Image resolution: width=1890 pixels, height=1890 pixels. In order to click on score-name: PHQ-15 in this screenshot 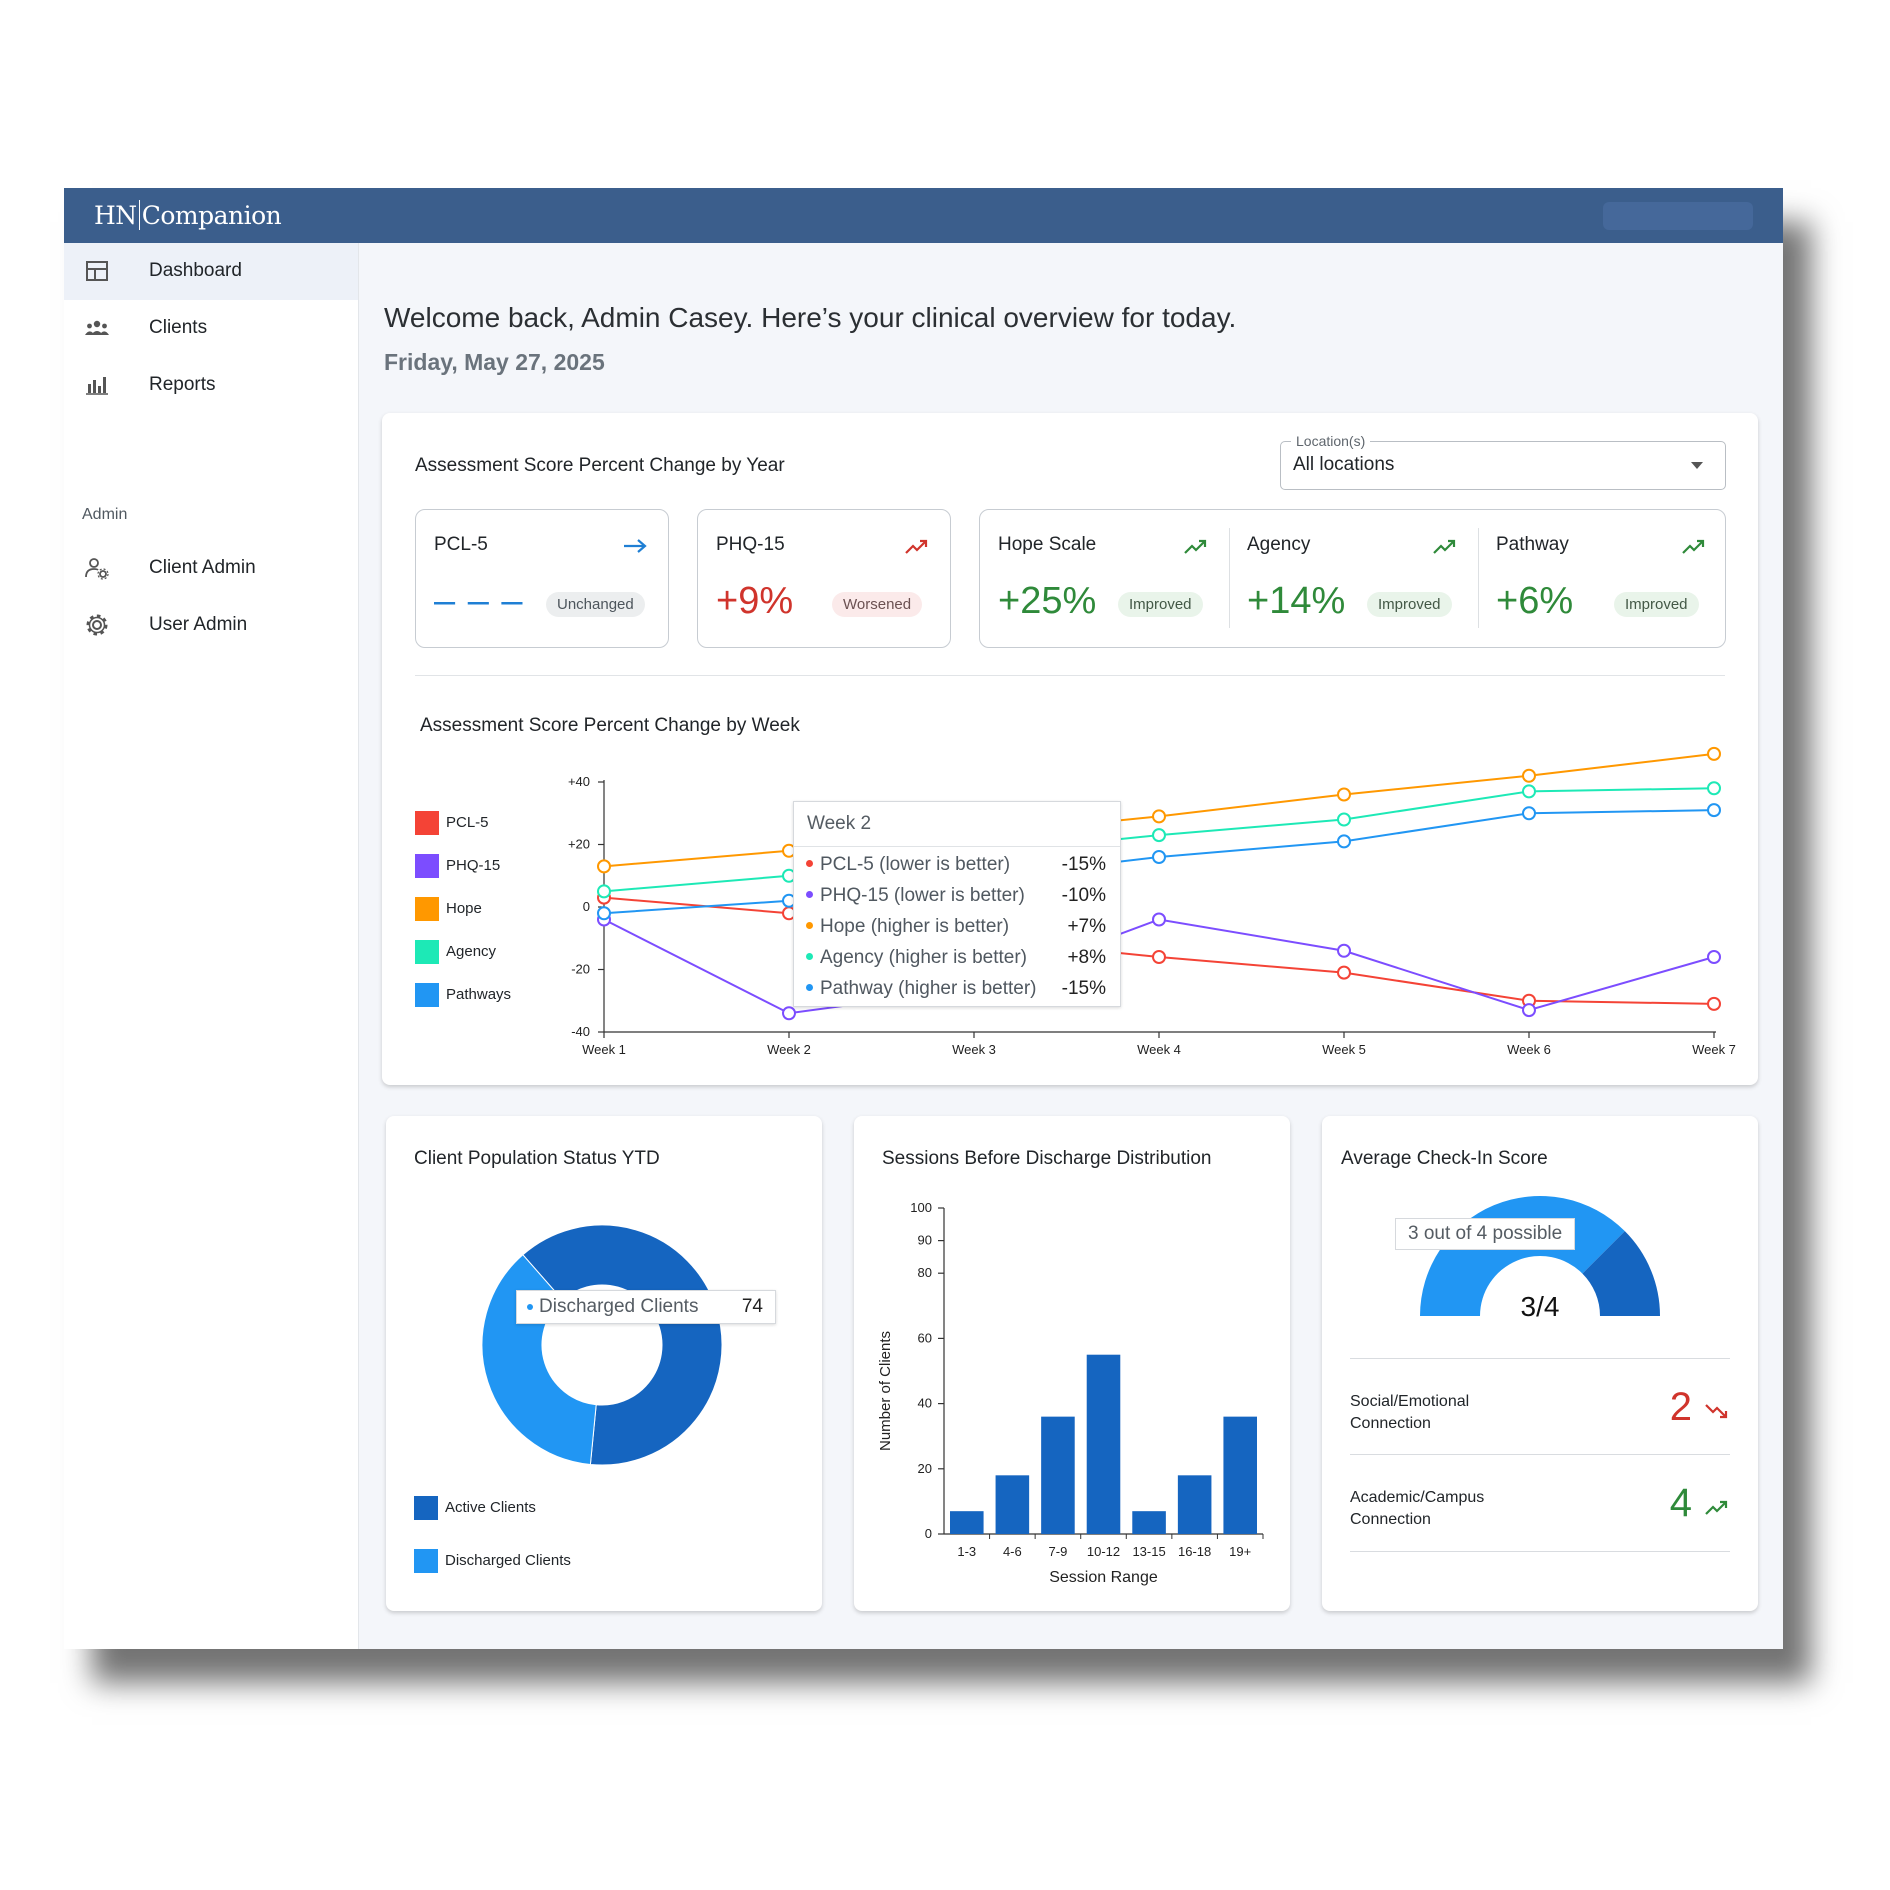, I will do `click(750, 544)`.